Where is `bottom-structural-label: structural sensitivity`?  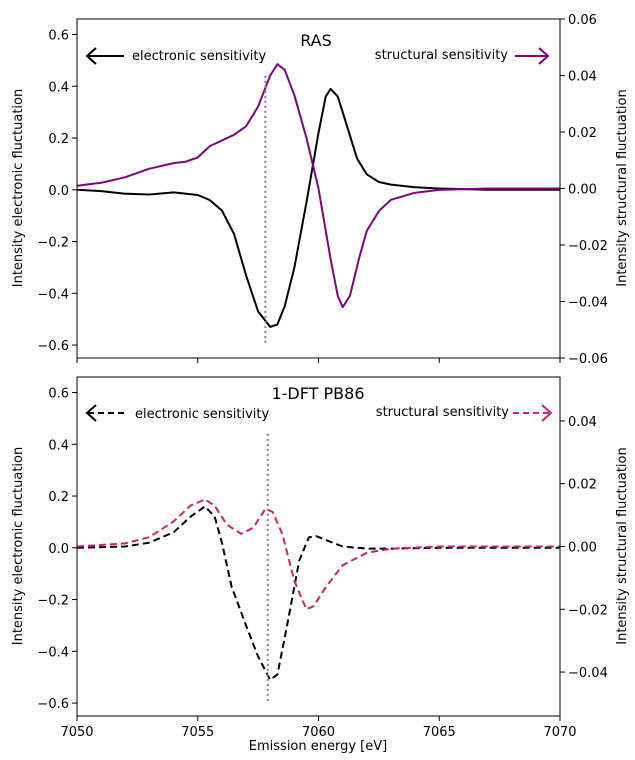
bottom-structural-label: structural sensitivity is located at coordinates (442, 412).